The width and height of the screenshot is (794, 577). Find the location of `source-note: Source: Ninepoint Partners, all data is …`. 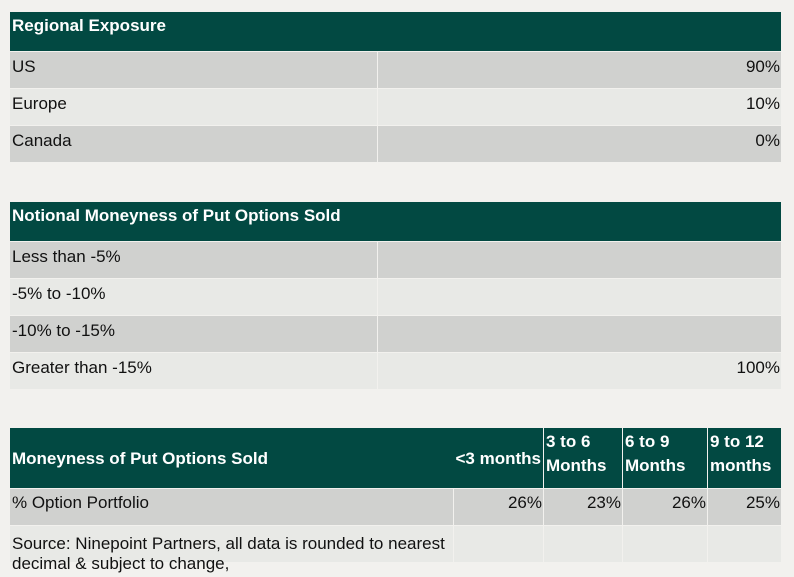

source-note: Source: Ninepoint Partners, all data is … is located at coordinates (228, 553).